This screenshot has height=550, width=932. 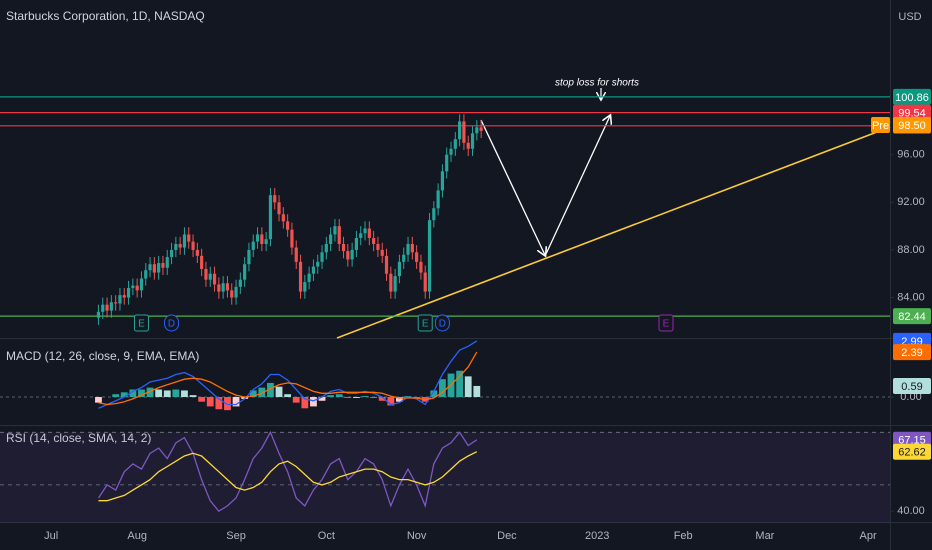 What do you see at coordinates (911, 297) in the screenshot?
I see `y-tick-label: 84.00` at bounding box center [911, 297].